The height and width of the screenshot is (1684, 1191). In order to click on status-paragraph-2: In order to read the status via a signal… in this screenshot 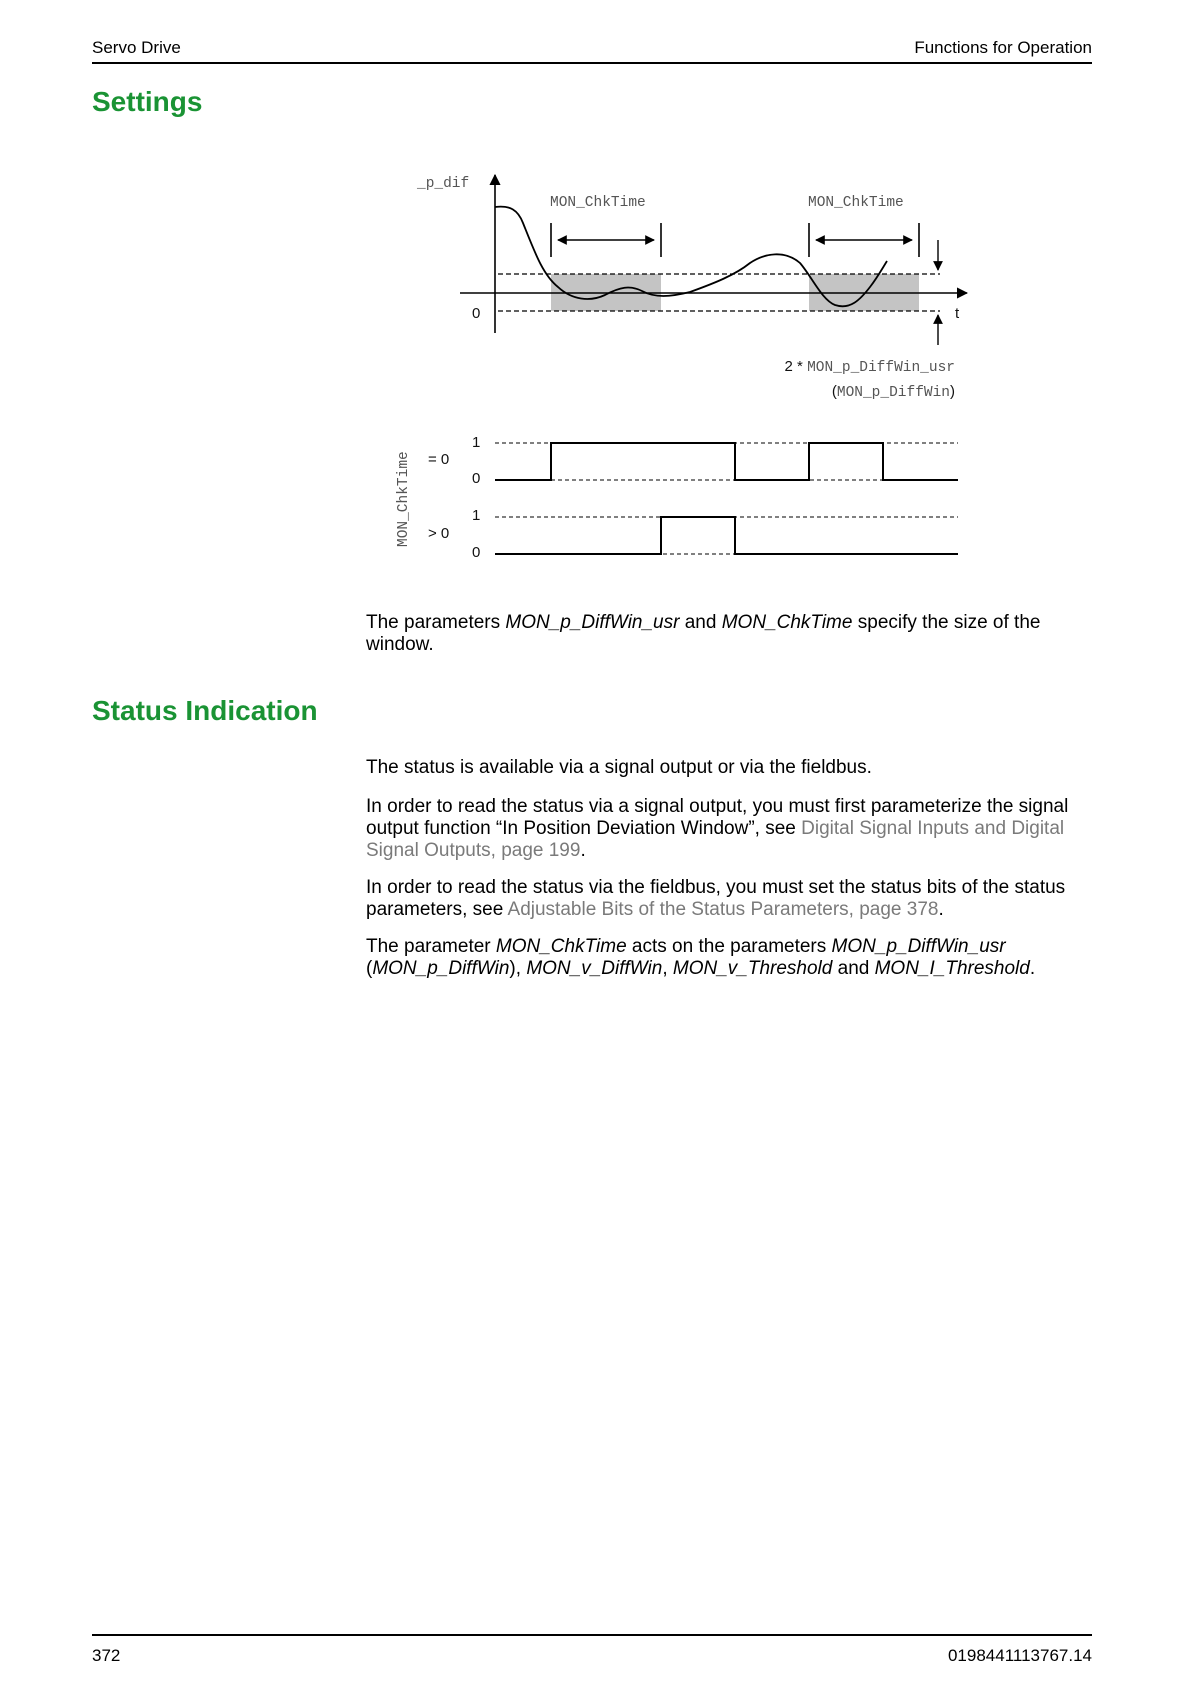, I will do `click(717, 828)`.